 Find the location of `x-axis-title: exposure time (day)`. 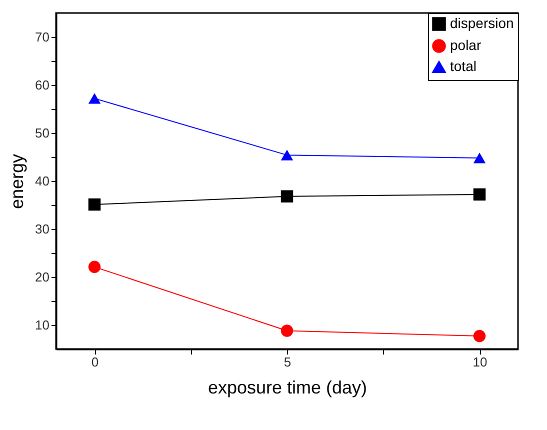

x-axis-title: exposure time (day) is located at coordinates (288, 388).